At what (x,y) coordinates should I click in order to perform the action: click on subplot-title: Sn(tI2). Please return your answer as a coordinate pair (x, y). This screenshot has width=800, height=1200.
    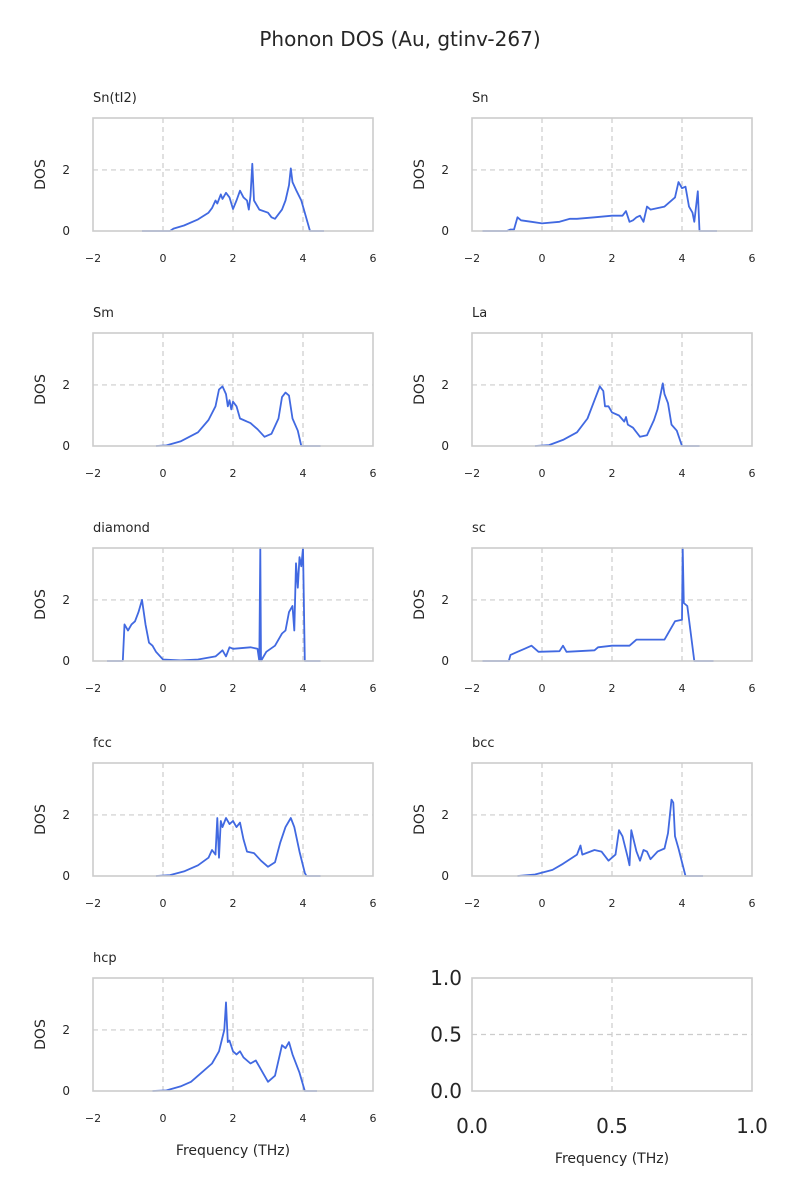
    Looking at the image, I should click on (115, 98).